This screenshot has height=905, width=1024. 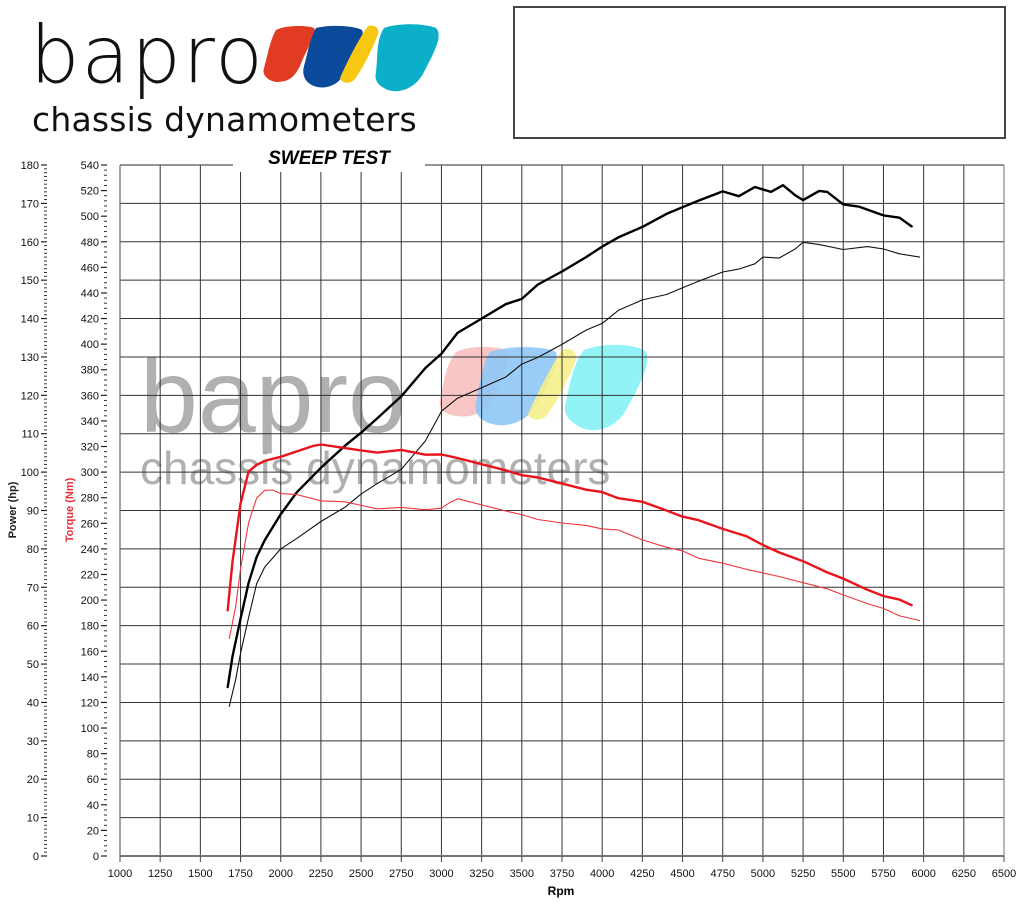 What do you see at coordinates (30, 473) in the screenshot?
I see `power-tick-label: 100` at bounding box center [30, 473].